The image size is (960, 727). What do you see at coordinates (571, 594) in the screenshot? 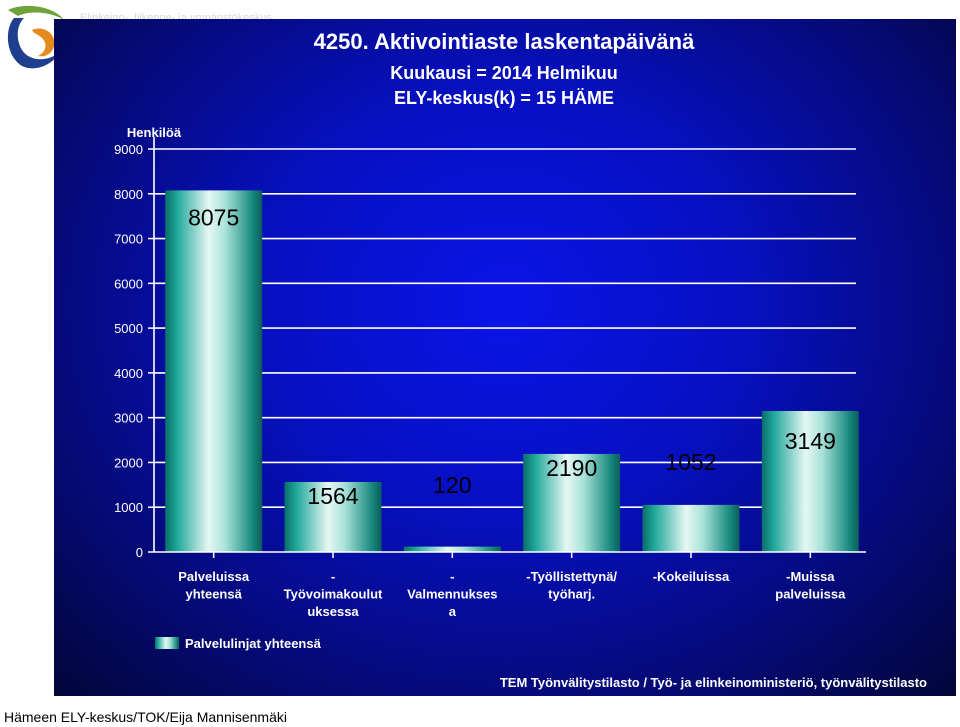
I see `category-label: työharj.` at bounding box center [571, 594].